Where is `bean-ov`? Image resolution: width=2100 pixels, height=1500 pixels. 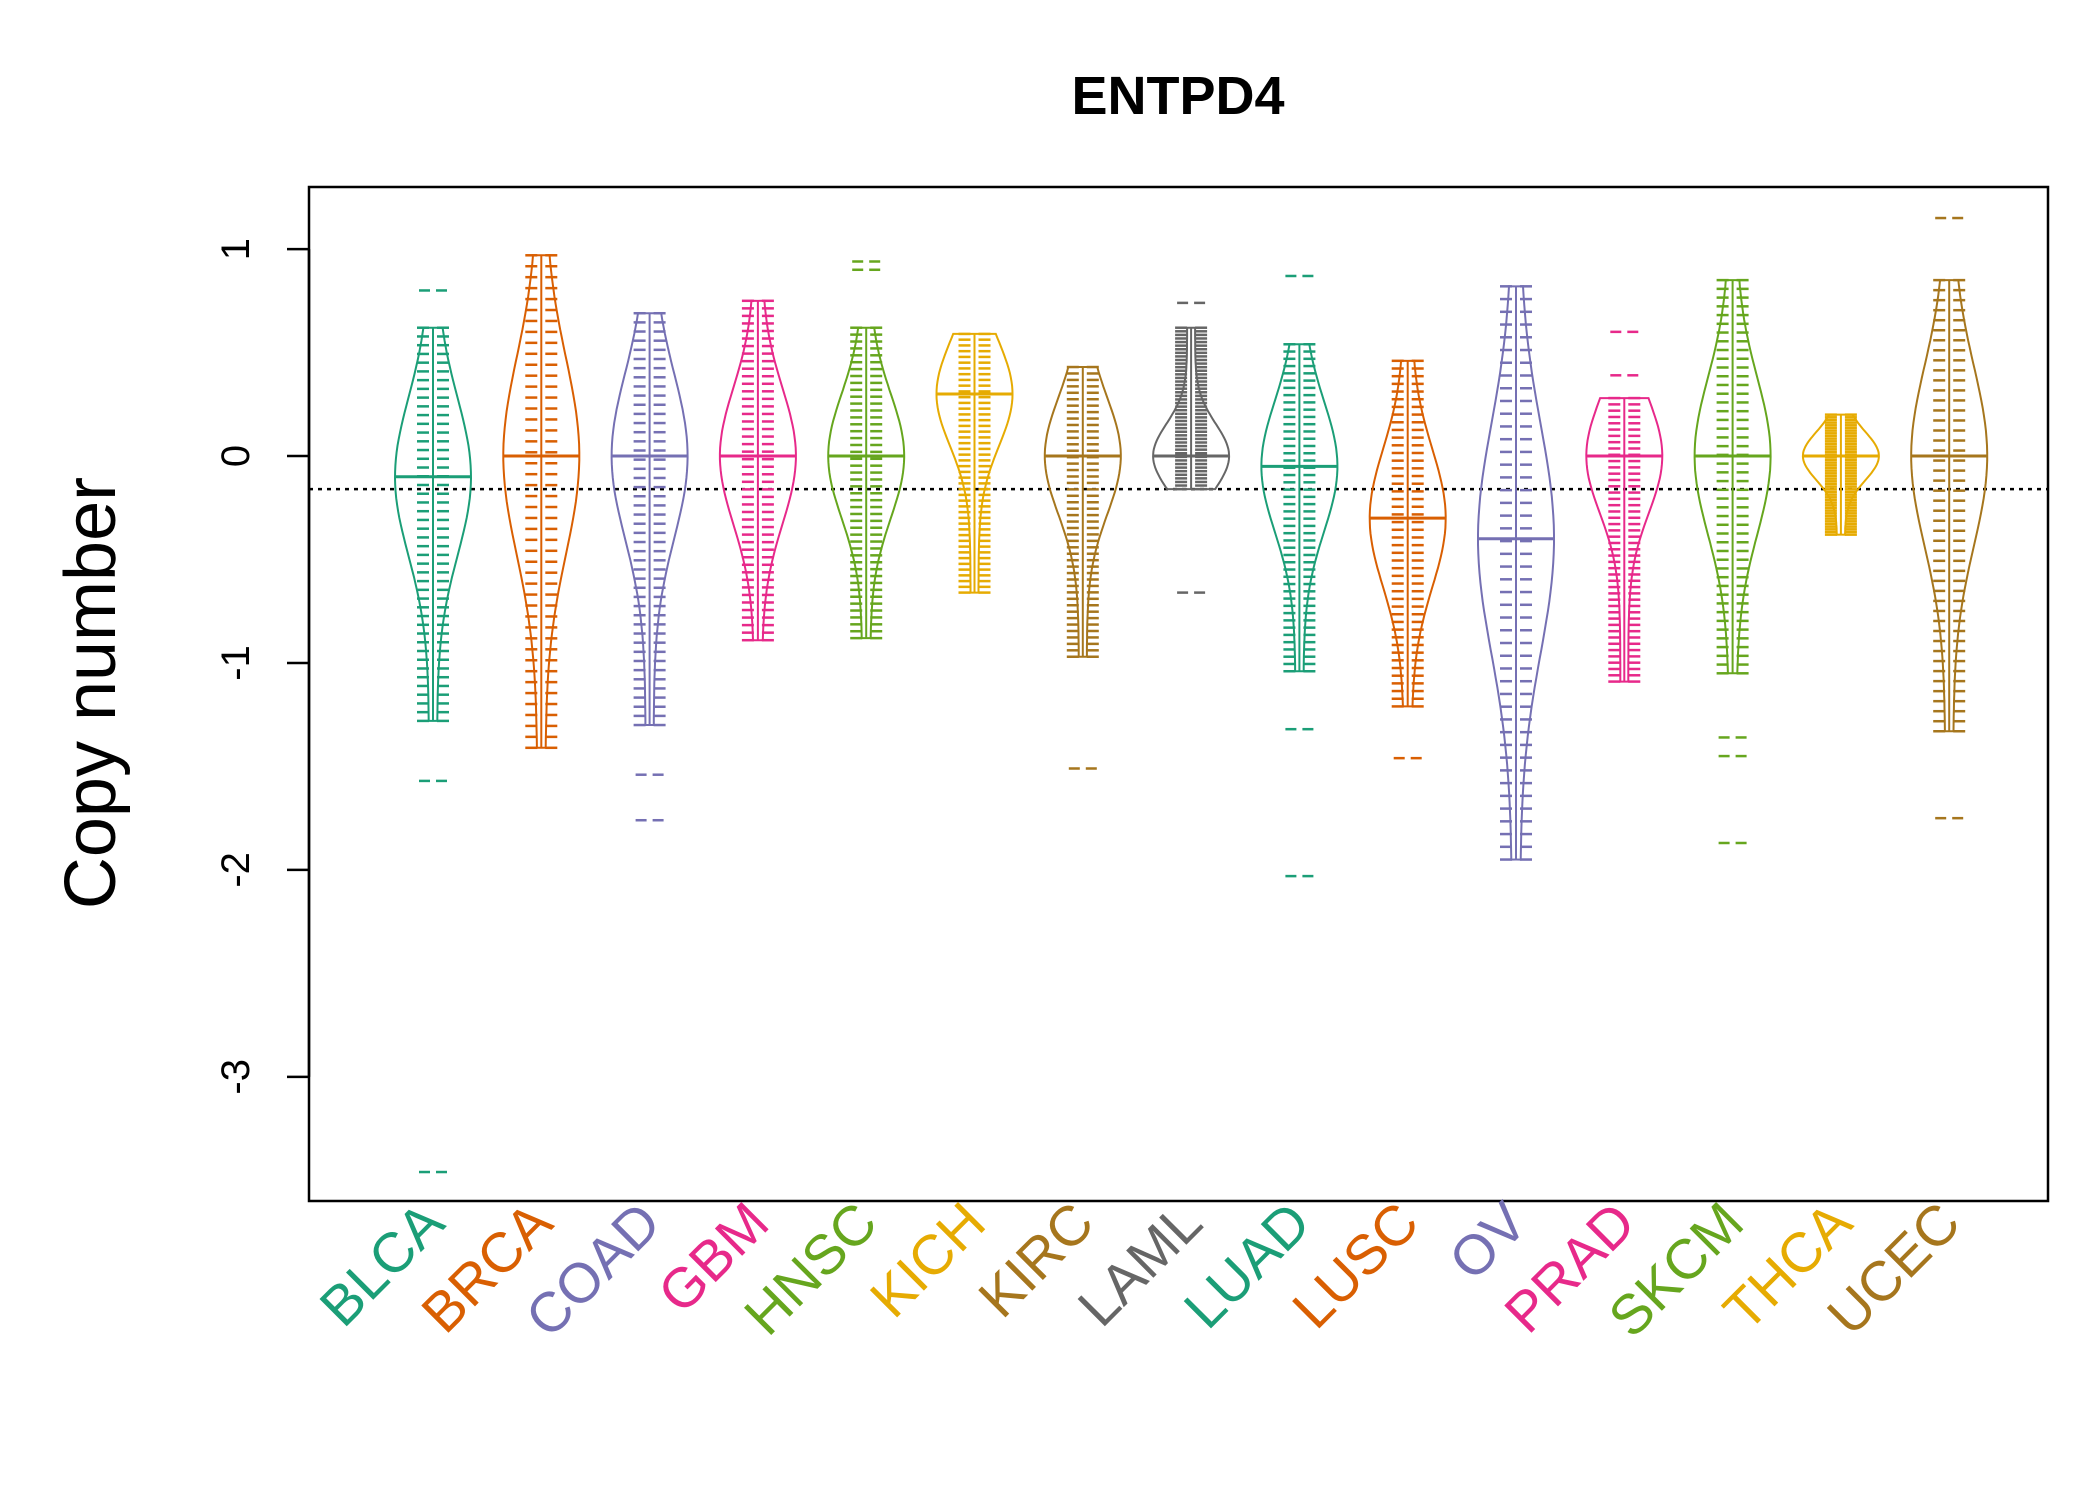 bean-ov is located at coordinates (1516, 573).